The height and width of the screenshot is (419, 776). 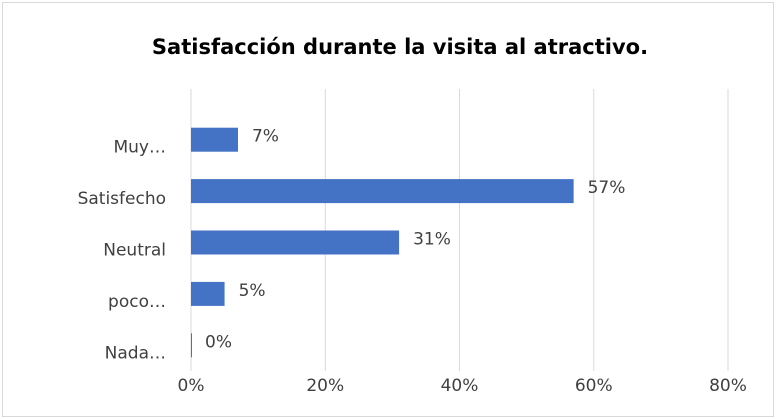 I want to click on x-tick-label: 40%, so click(x=460, y=386).